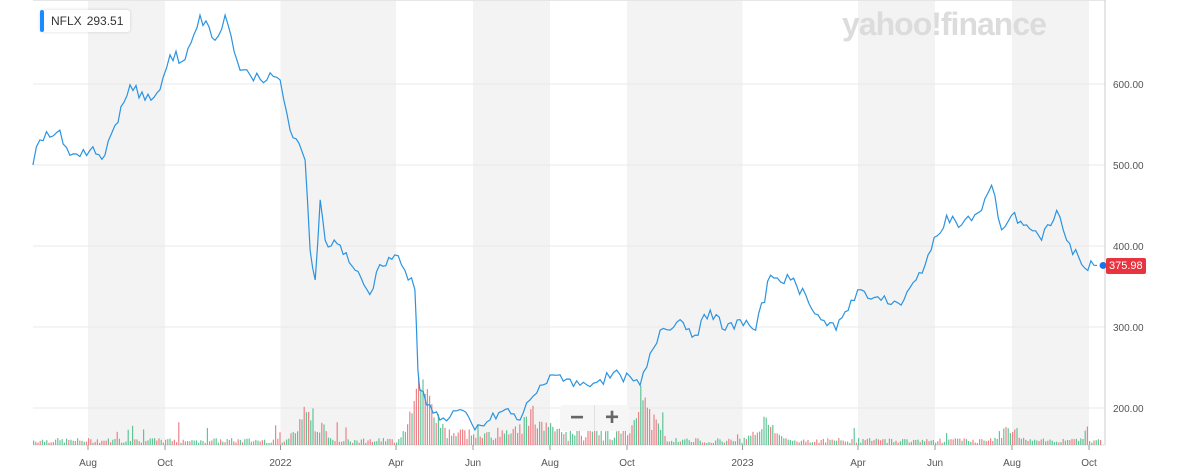 The height and width of the screenshot is (476, 1200). Describe the element at coordinates (576, 417) in the screenshot. I see `zoom-out-button: −` at that location.